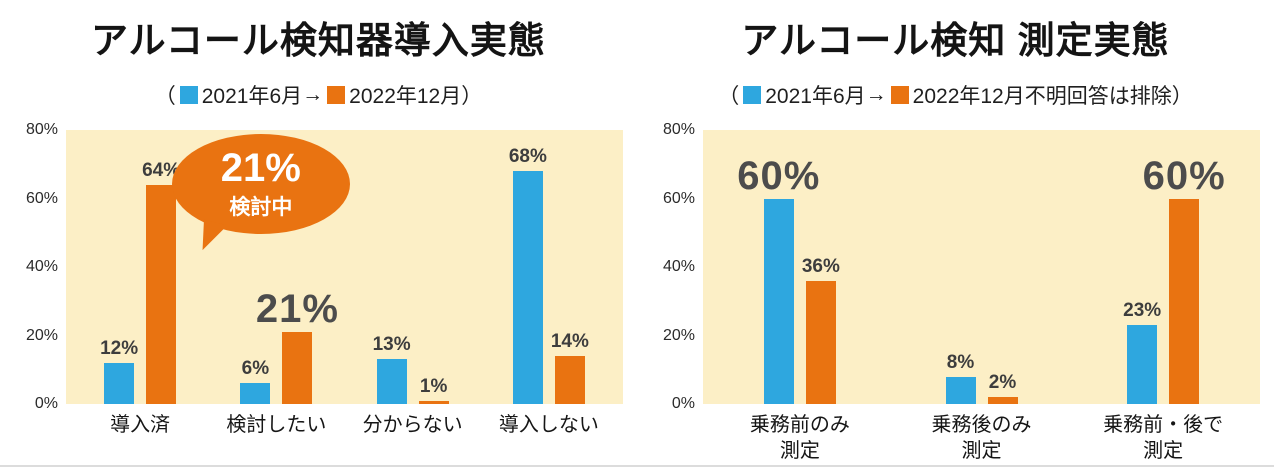  Describe the element at coordinates (255, 267) in the screenshot. I see `bar-column: 6%` at that location.